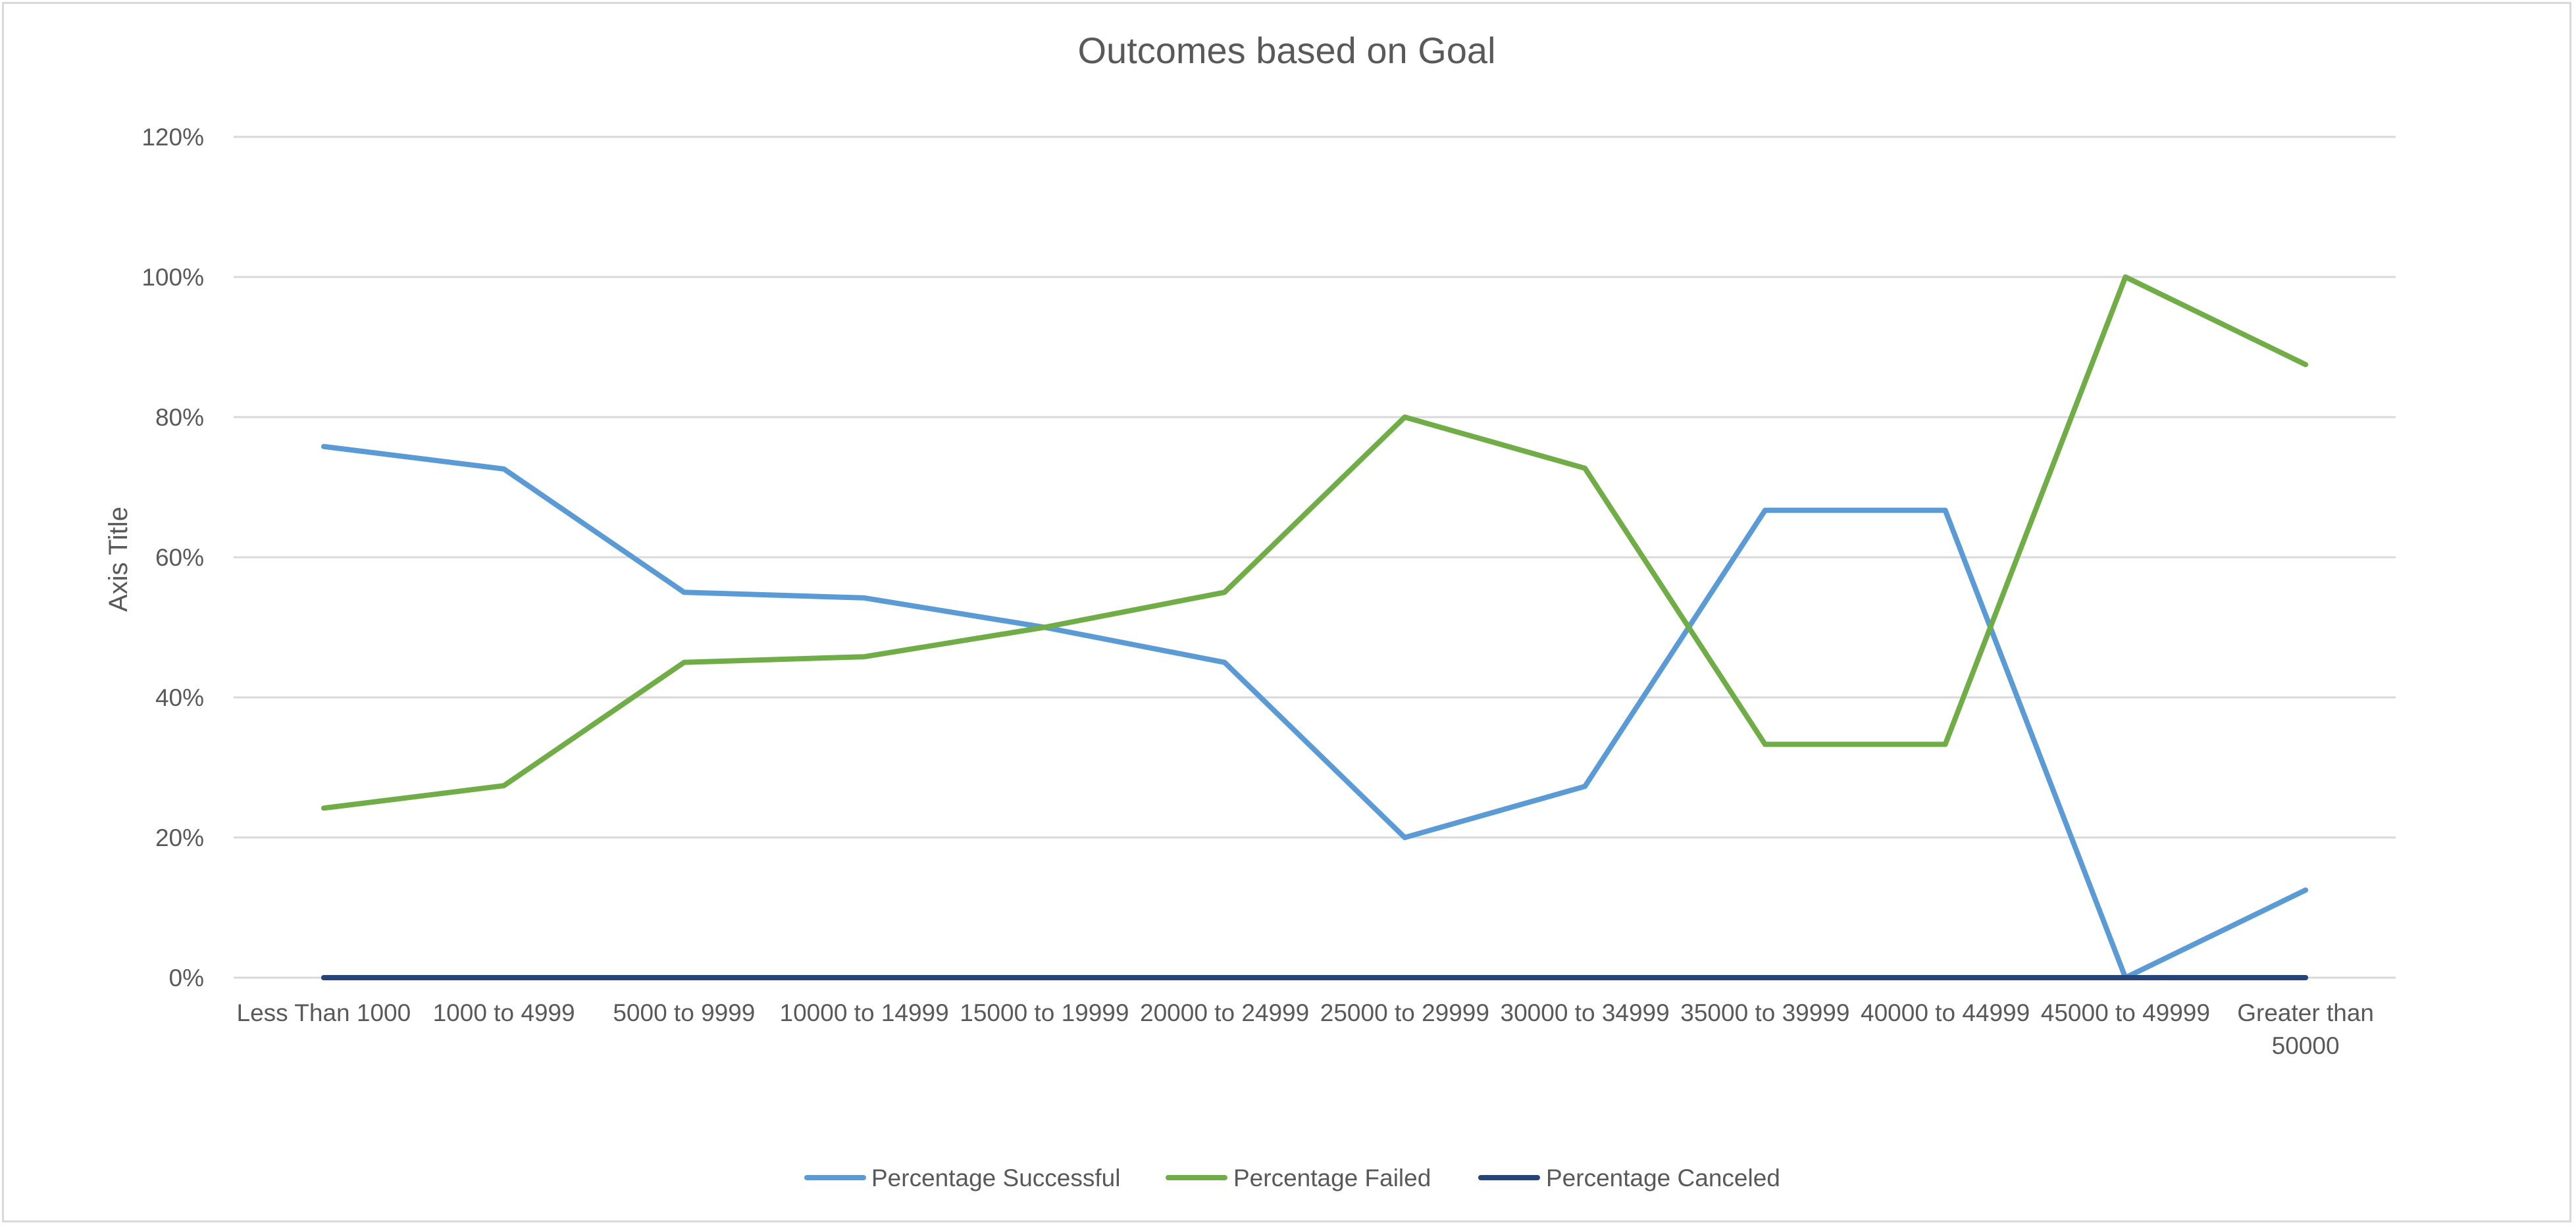  I want to click on x-tick-label: 35000 to 39999, so click(1764, 1012).